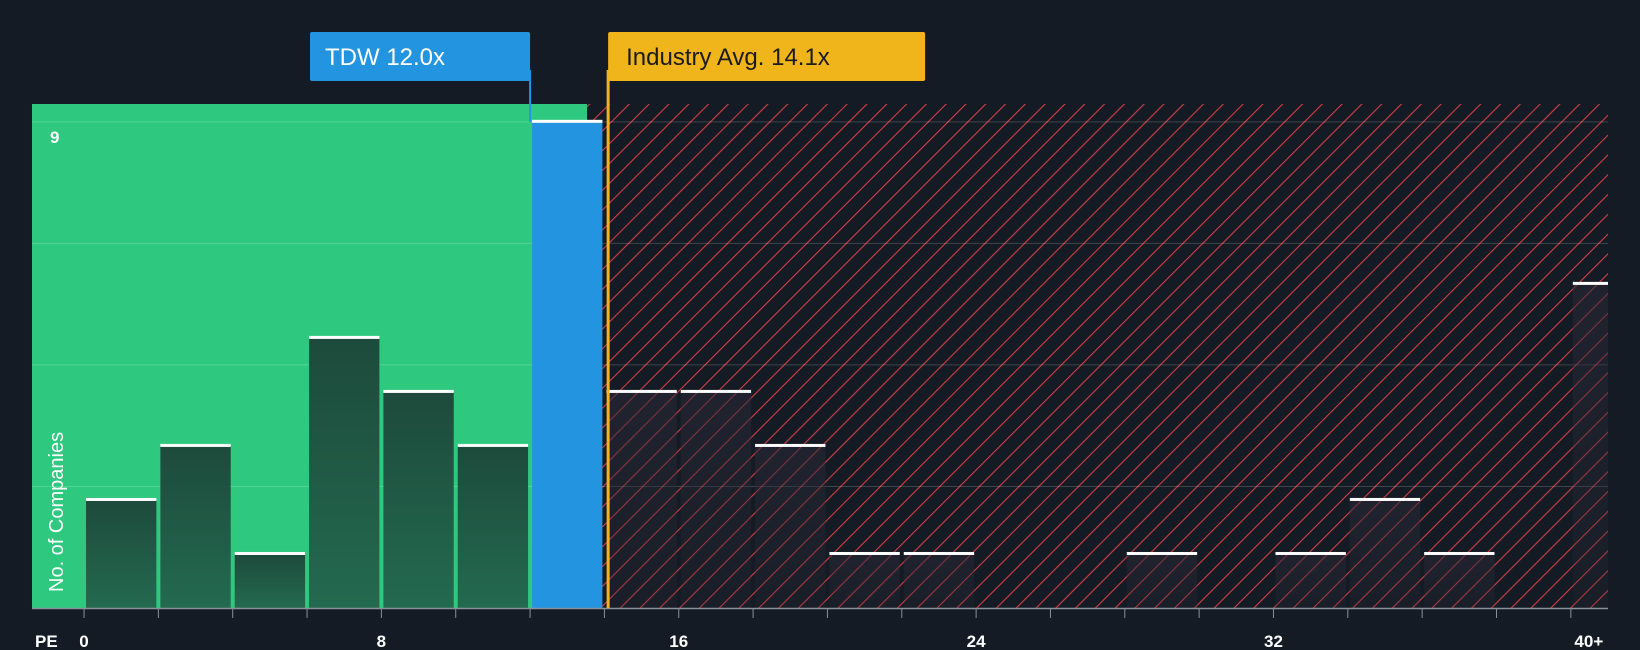  What do you see at coordinates (841, 629) in the screenshot?
I see `x-axis-ticks: 0 8 16 24 32 40+` at bounding box center [841, 629].